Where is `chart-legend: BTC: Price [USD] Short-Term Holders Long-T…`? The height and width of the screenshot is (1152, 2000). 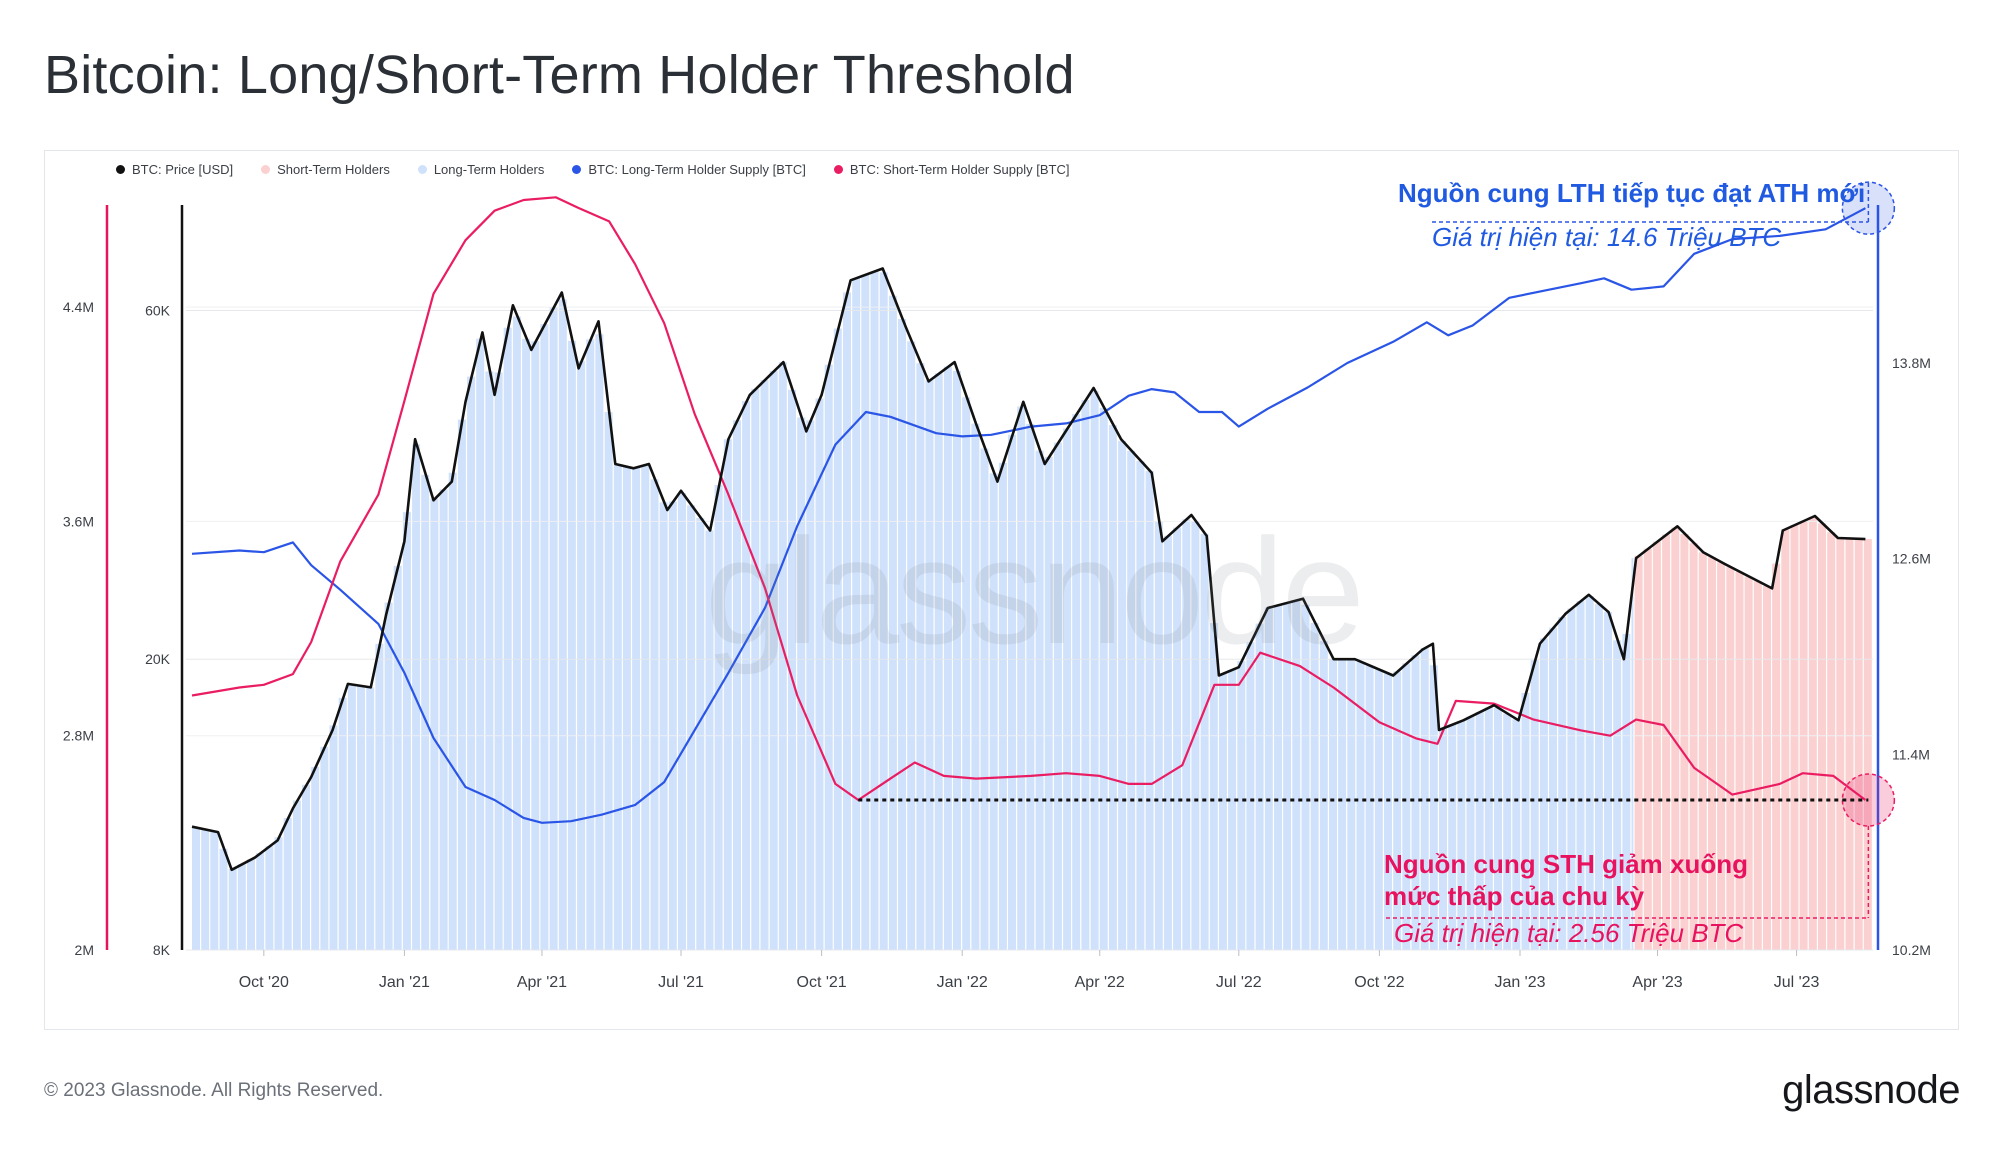
chart-legend: BTC: Price [USD] Short-Term Holders Long-T… is located at coordinates (592, 169).